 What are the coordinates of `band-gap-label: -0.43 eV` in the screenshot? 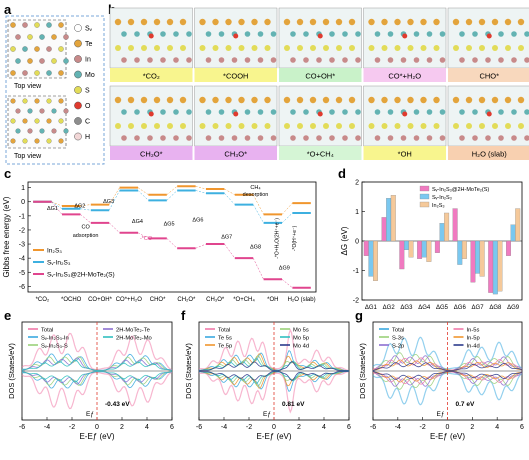 It's located at (117, 404).